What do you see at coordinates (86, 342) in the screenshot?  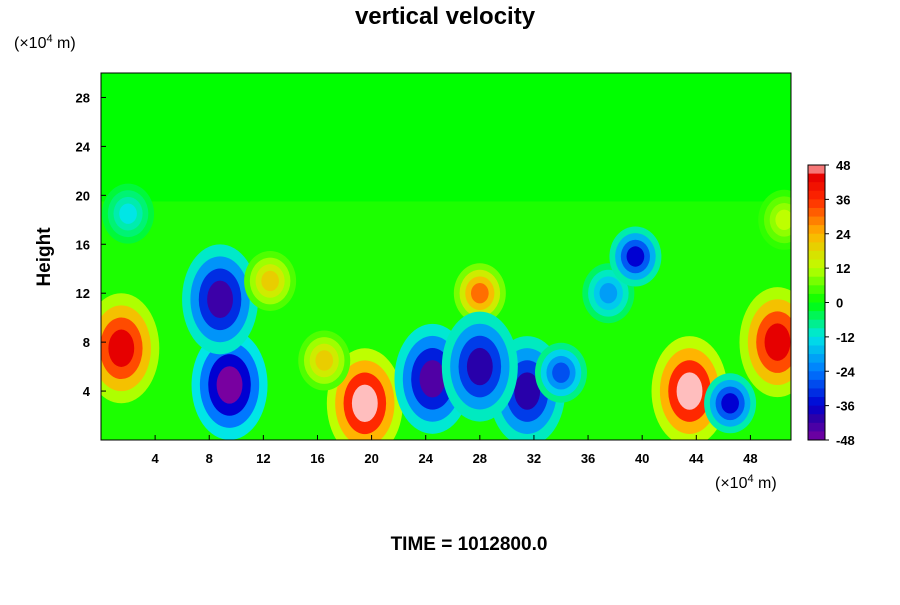 I see `y-tick-label: 8` at bounding box center [86, 342].